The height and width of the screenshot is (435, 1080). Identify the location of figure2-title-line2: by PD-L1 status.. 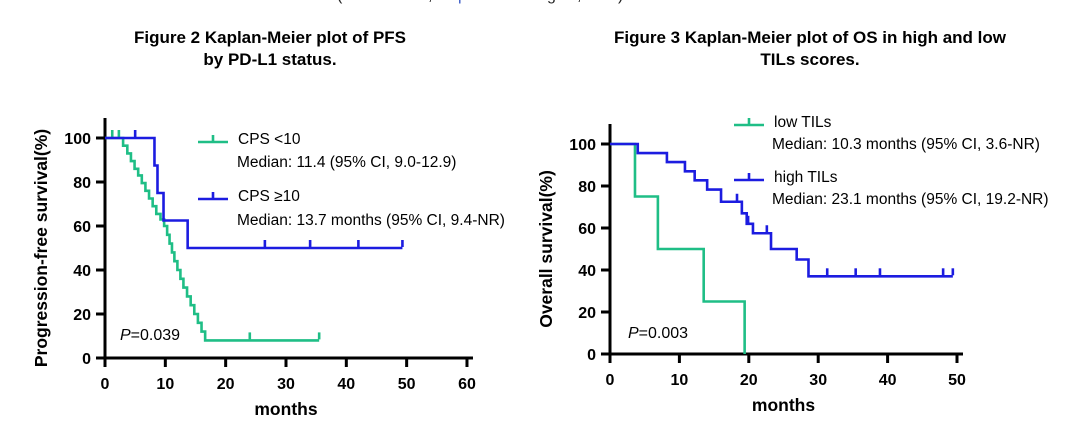
(270, 59).